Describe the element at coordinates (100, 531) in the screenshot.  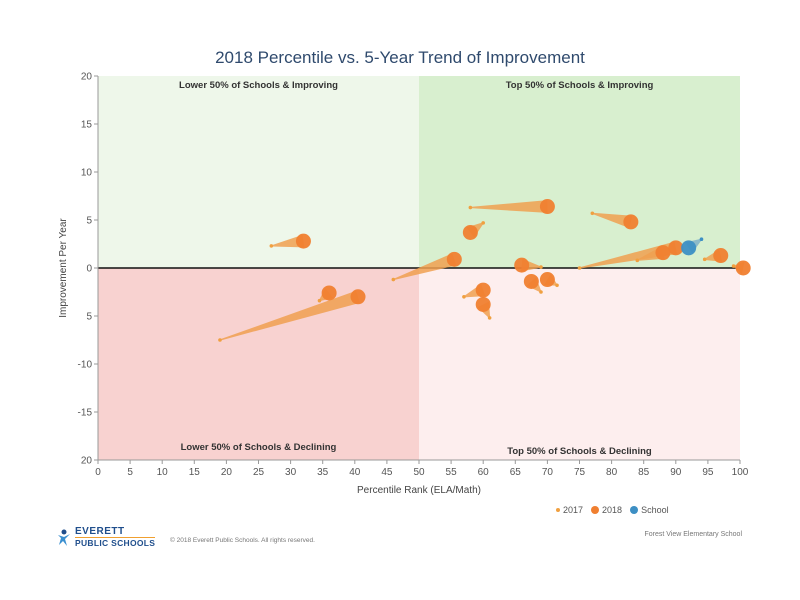
I see `logo-line-1: EVERETT` at that location.